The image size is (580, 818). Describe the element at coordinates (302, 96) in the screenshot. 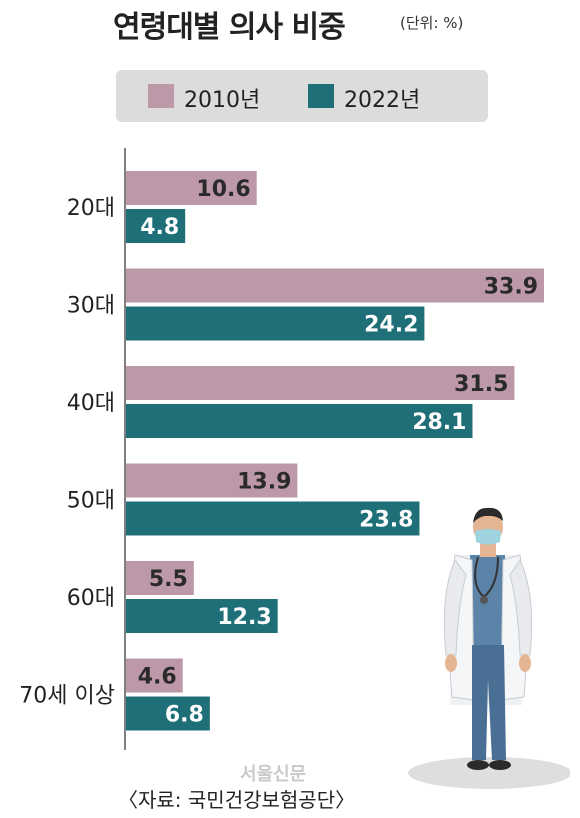

I see `legend: 2010년 2022년` at that location.